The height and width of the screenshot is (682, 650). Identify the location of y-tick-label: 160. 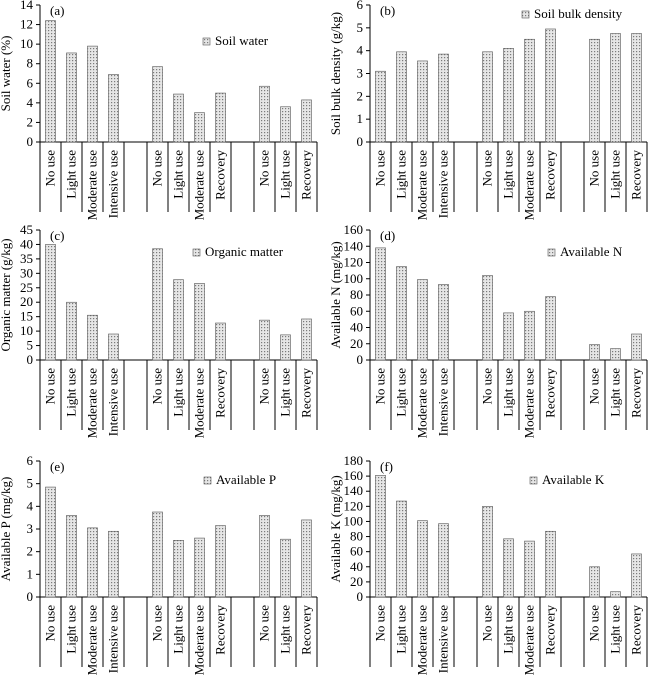
(354, 475).